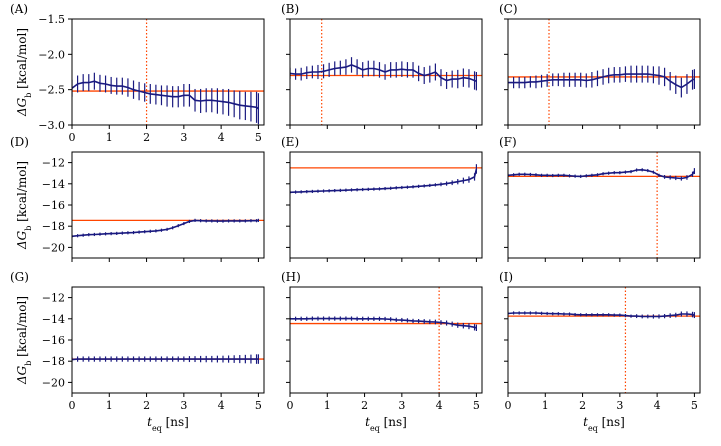  I want to click on y-tick-label: −1.5, so click(51, 19).